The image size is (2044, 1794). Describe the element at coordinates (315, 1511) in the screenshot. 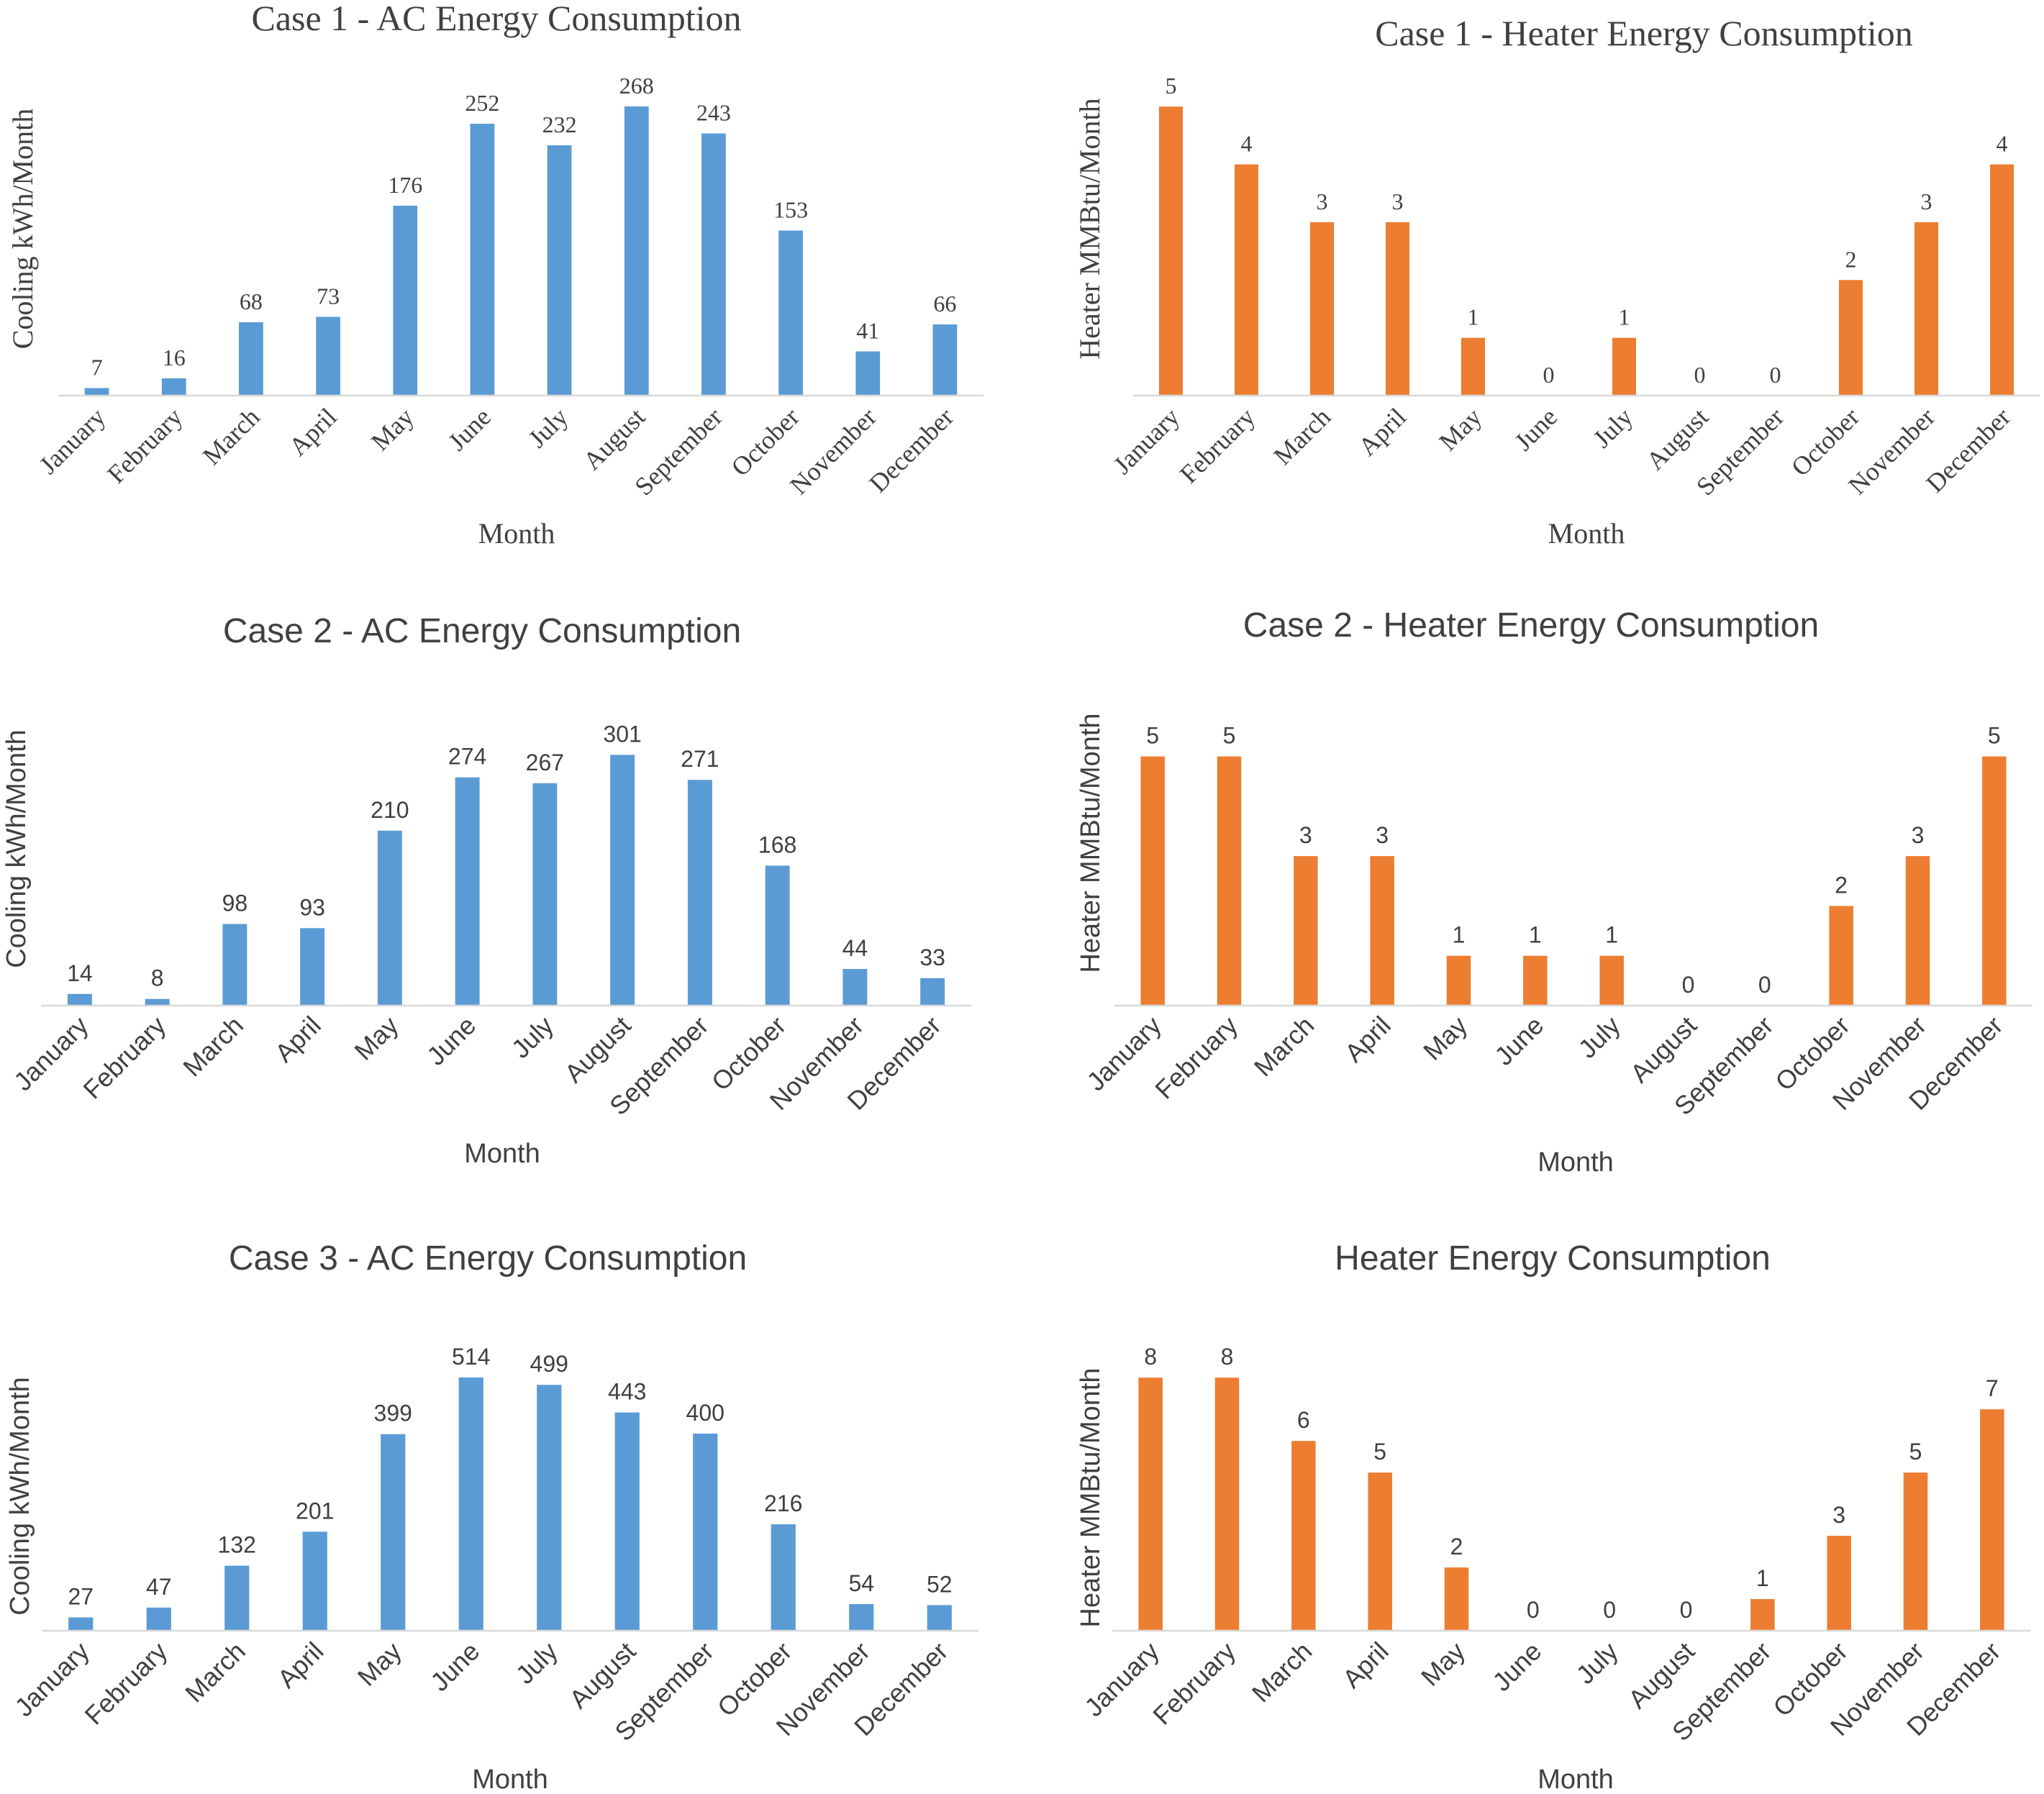

I see `data-label-april: 201` at that location.